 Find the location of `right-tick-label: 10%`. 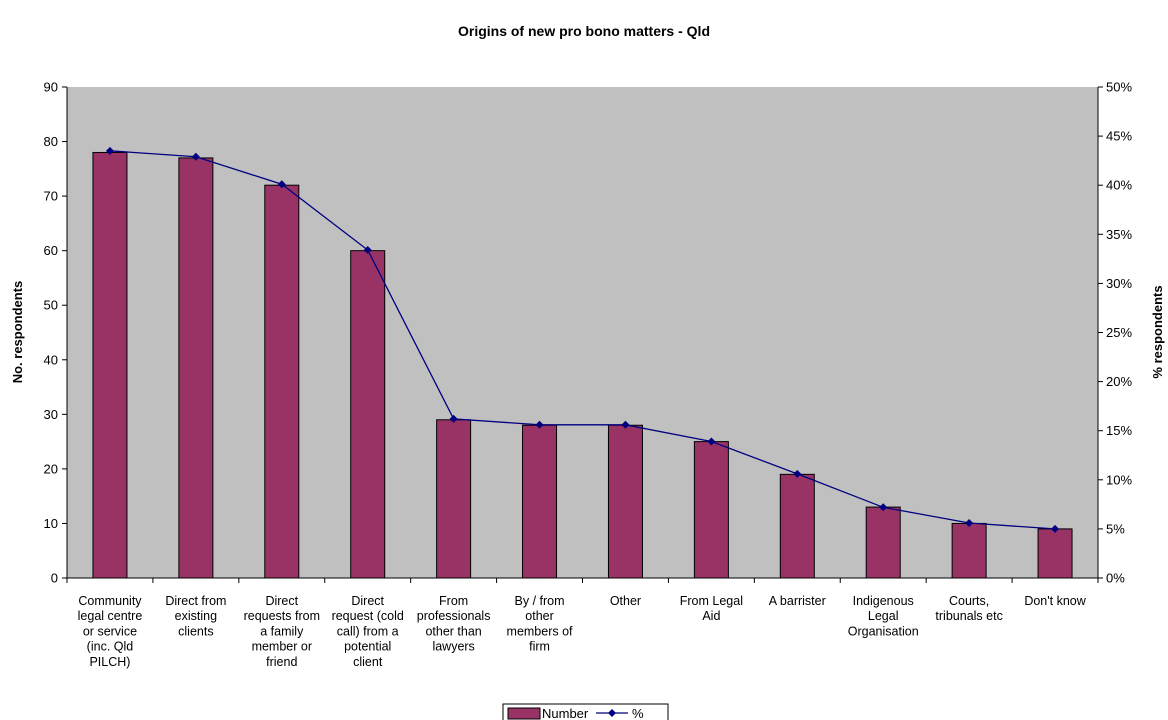

right-tick-label: 10% is located at coordinates (1119, 479).